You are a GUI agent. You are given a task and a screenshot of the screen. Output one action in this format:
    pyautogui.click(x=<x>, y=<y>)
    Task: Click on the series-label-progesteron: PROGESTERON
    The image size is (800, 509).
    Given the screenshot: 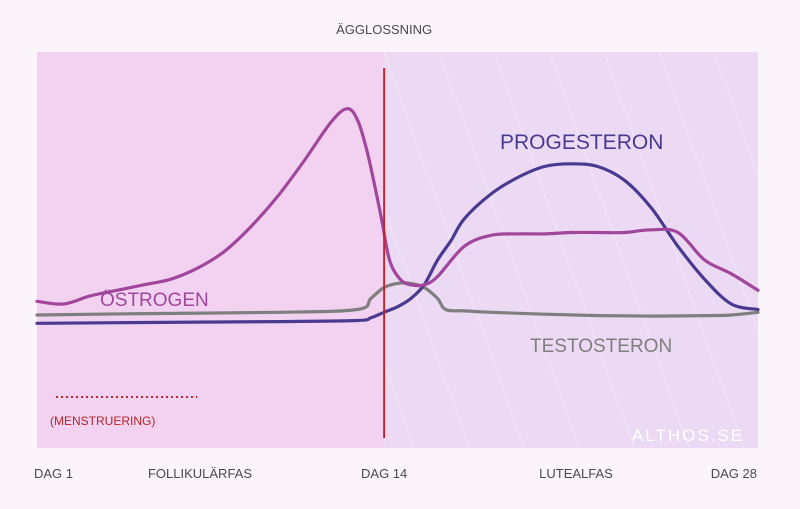 What is the action you would take?
    pyautogui.click(x=581, y=142)
    